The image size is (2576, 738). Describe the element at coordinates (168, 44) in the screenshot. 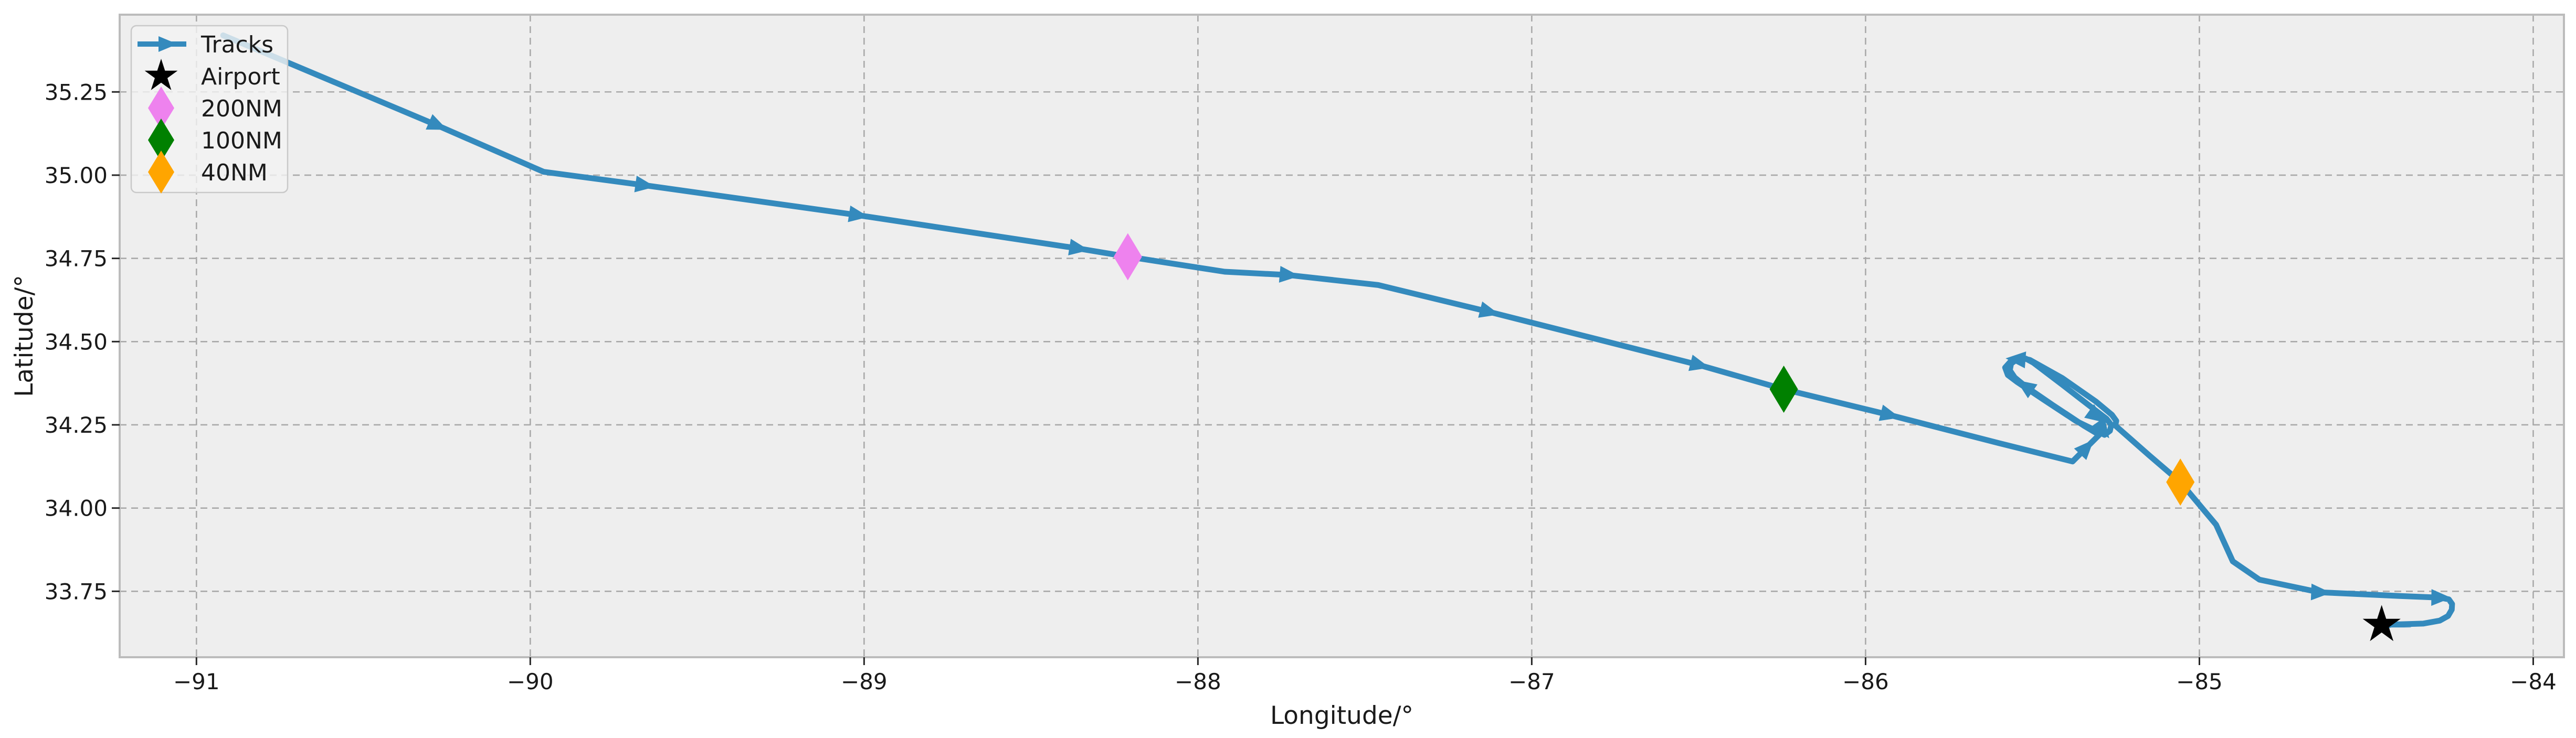

I see `legend-arrow-icon` at that location.